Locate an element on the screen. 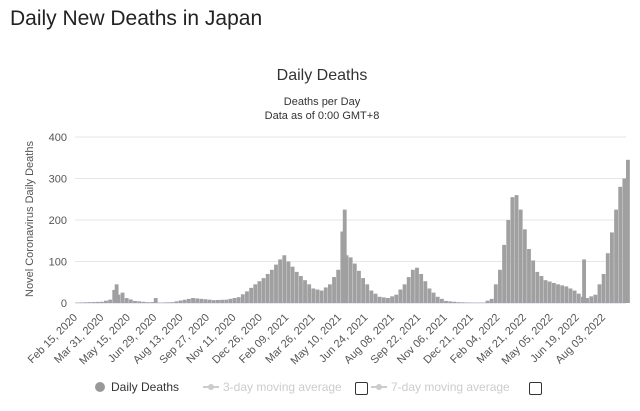 The height and width of the screenshot is (411, 640). legend-item-7-day-average: 7-day moving average is located at coordinates (440, 387).